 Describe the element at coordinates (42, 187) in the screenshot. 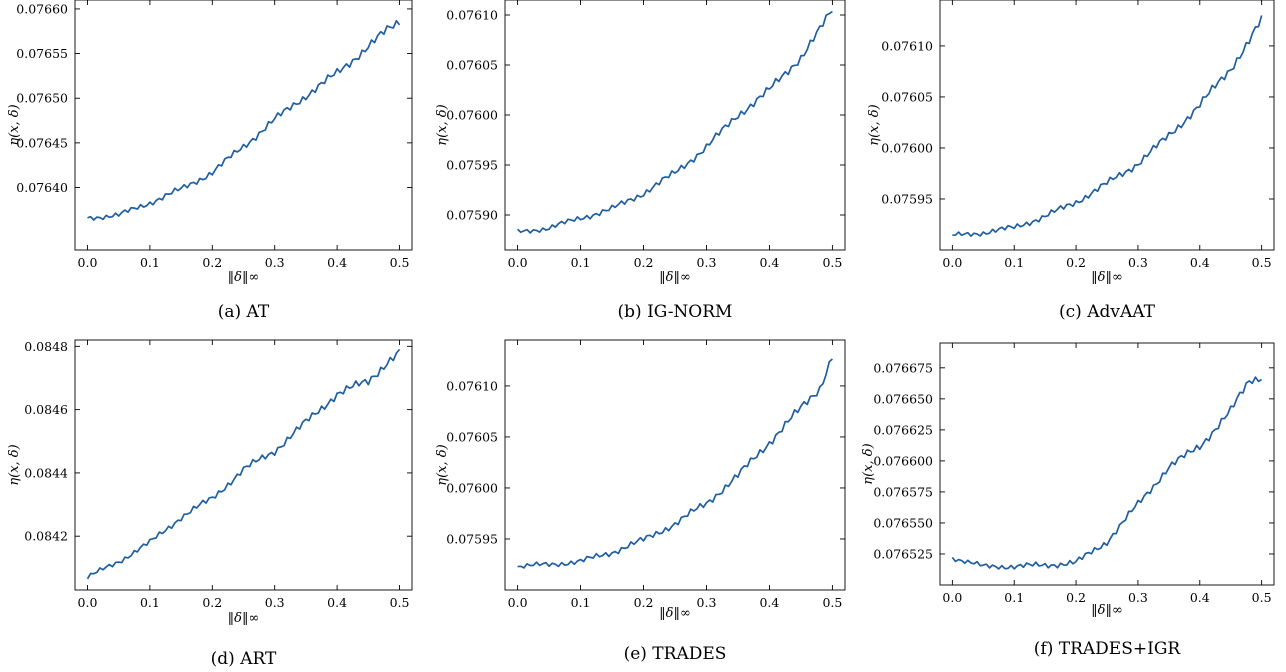

I see `y-tick-label: 0.07640` at that location.